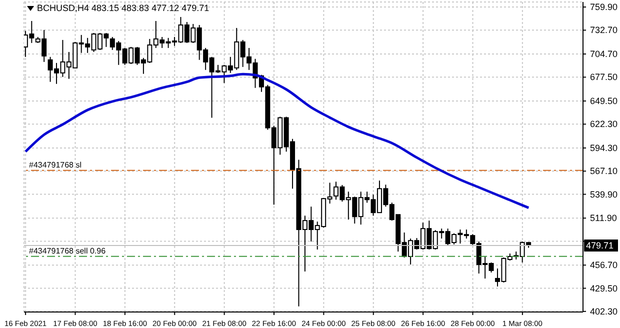 This screenshot has height=328, width=620. I want to click on y-tick-label: 429.50, so click(604, 288).